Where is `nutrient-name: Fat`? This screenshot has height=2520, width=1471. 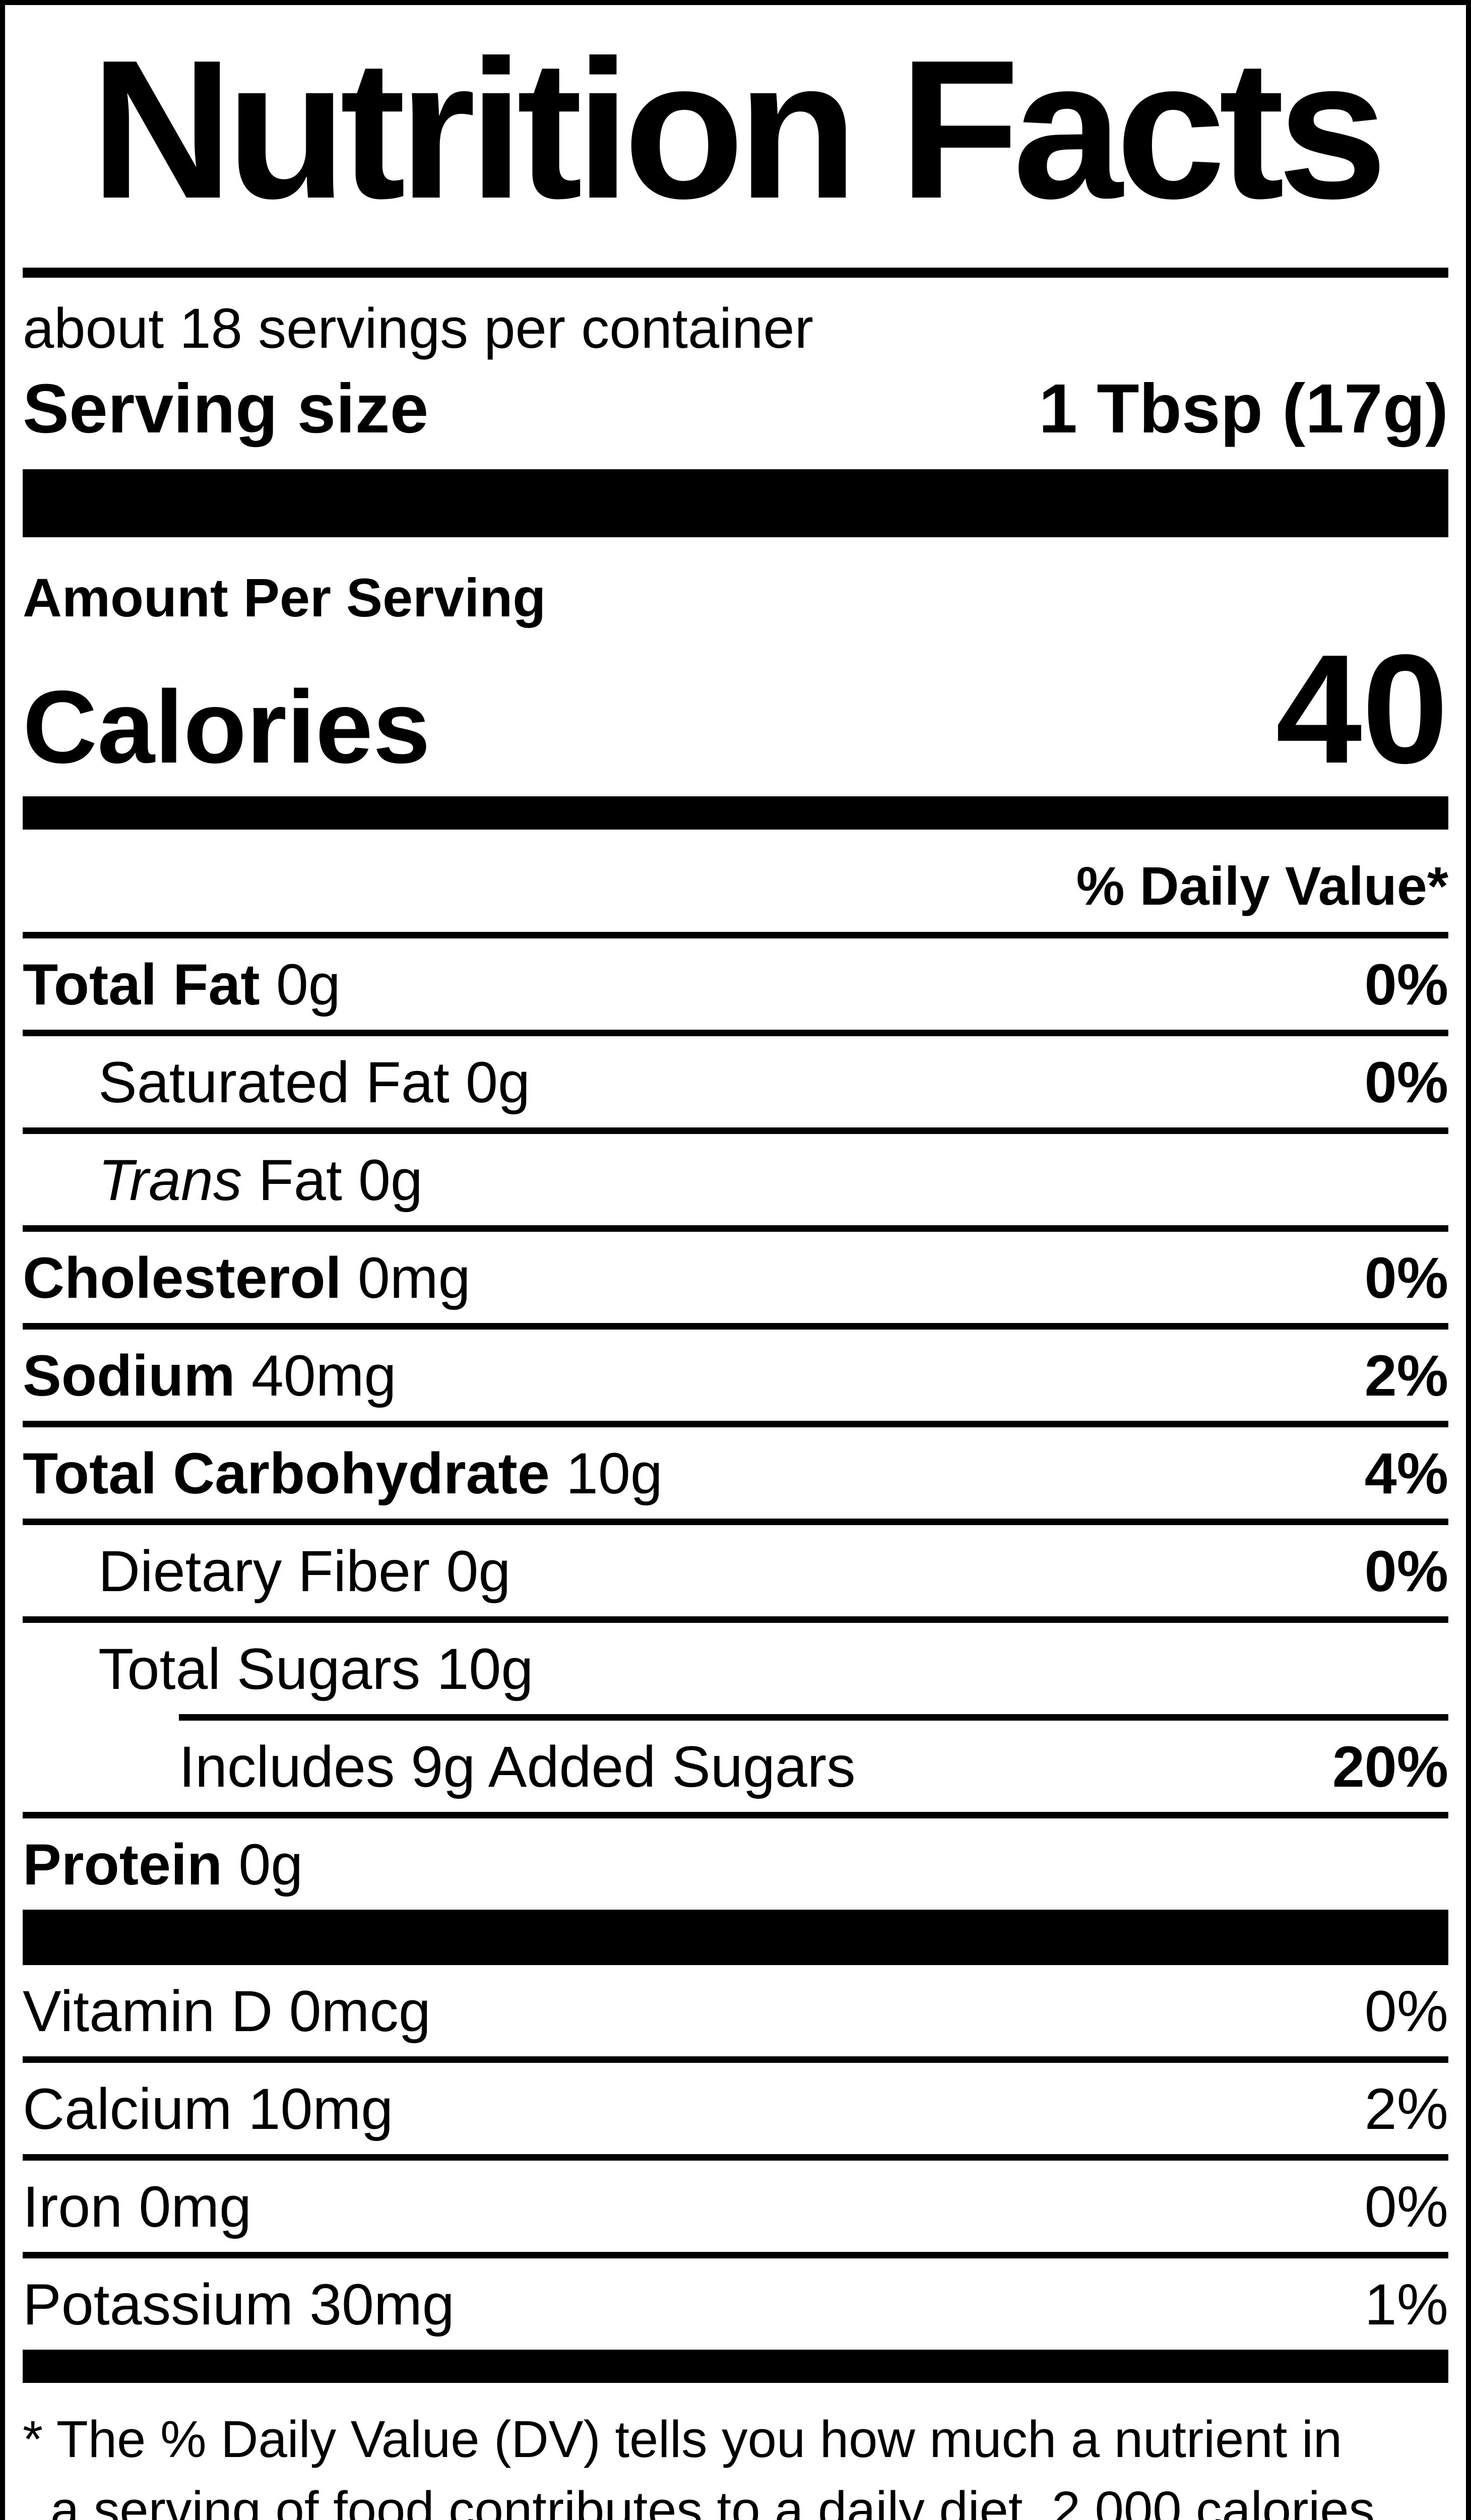 nutrient-name: Fat is located at coordinates (300, 1181).